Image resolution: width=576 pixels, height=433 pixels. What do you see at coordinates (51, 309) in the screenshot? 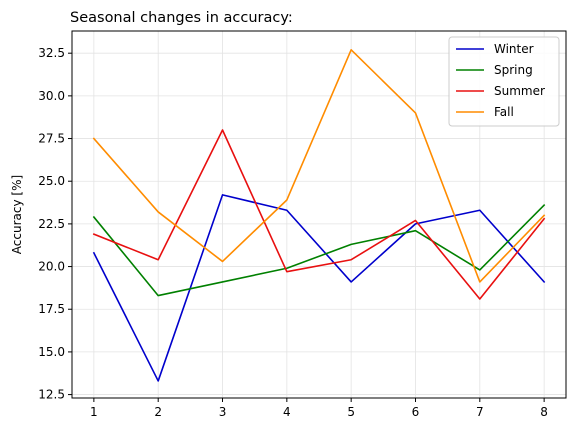
I see `y-tick-label: 17.5` at bounding box center [51, 309].